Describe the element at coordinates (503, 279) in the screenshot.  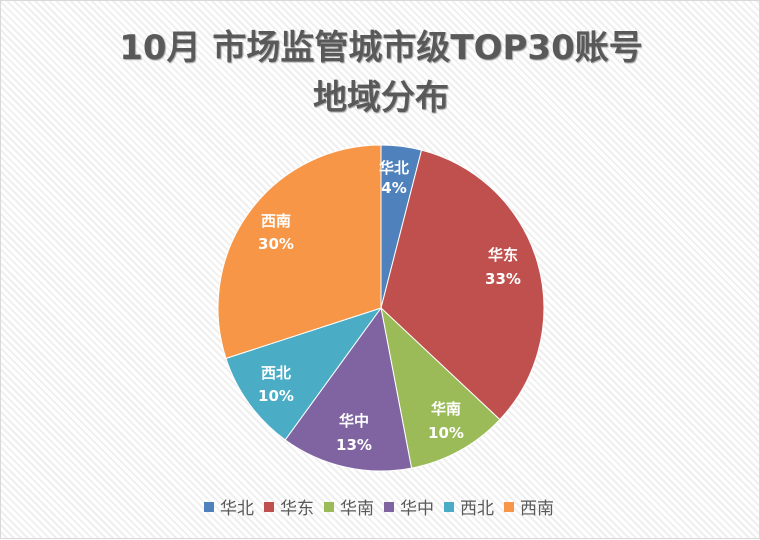
I see `label-huadong-pct: 33%` at that location.